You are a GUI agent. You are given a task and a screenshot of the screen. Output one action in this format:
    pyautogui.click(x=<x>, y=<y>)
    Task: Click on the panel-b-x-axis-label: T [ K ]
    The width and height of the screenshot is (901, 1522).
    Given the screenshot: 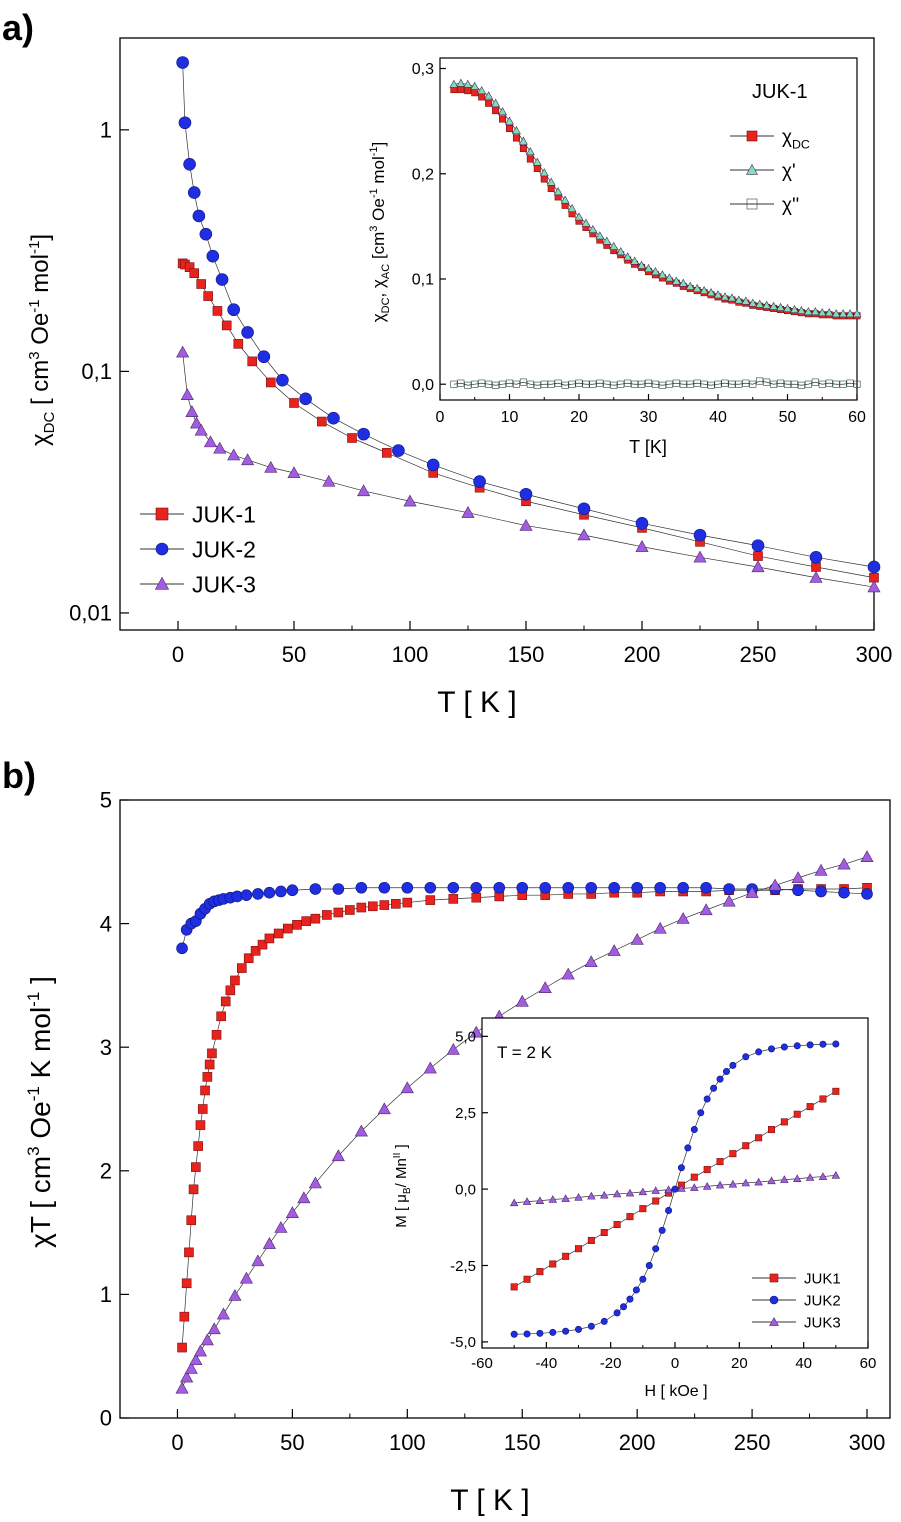 What is the action you would take?
    pyautogui.click(x=489, y=1500)
    